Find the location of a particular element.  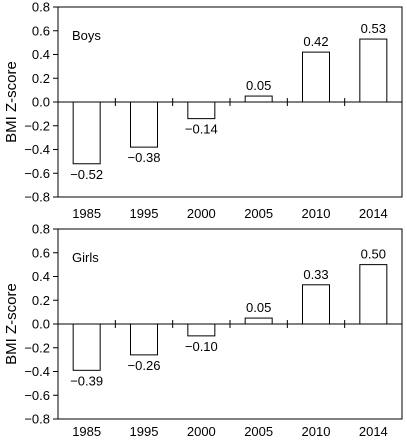

panel-title: Girls is located at coordinates (85, 257).